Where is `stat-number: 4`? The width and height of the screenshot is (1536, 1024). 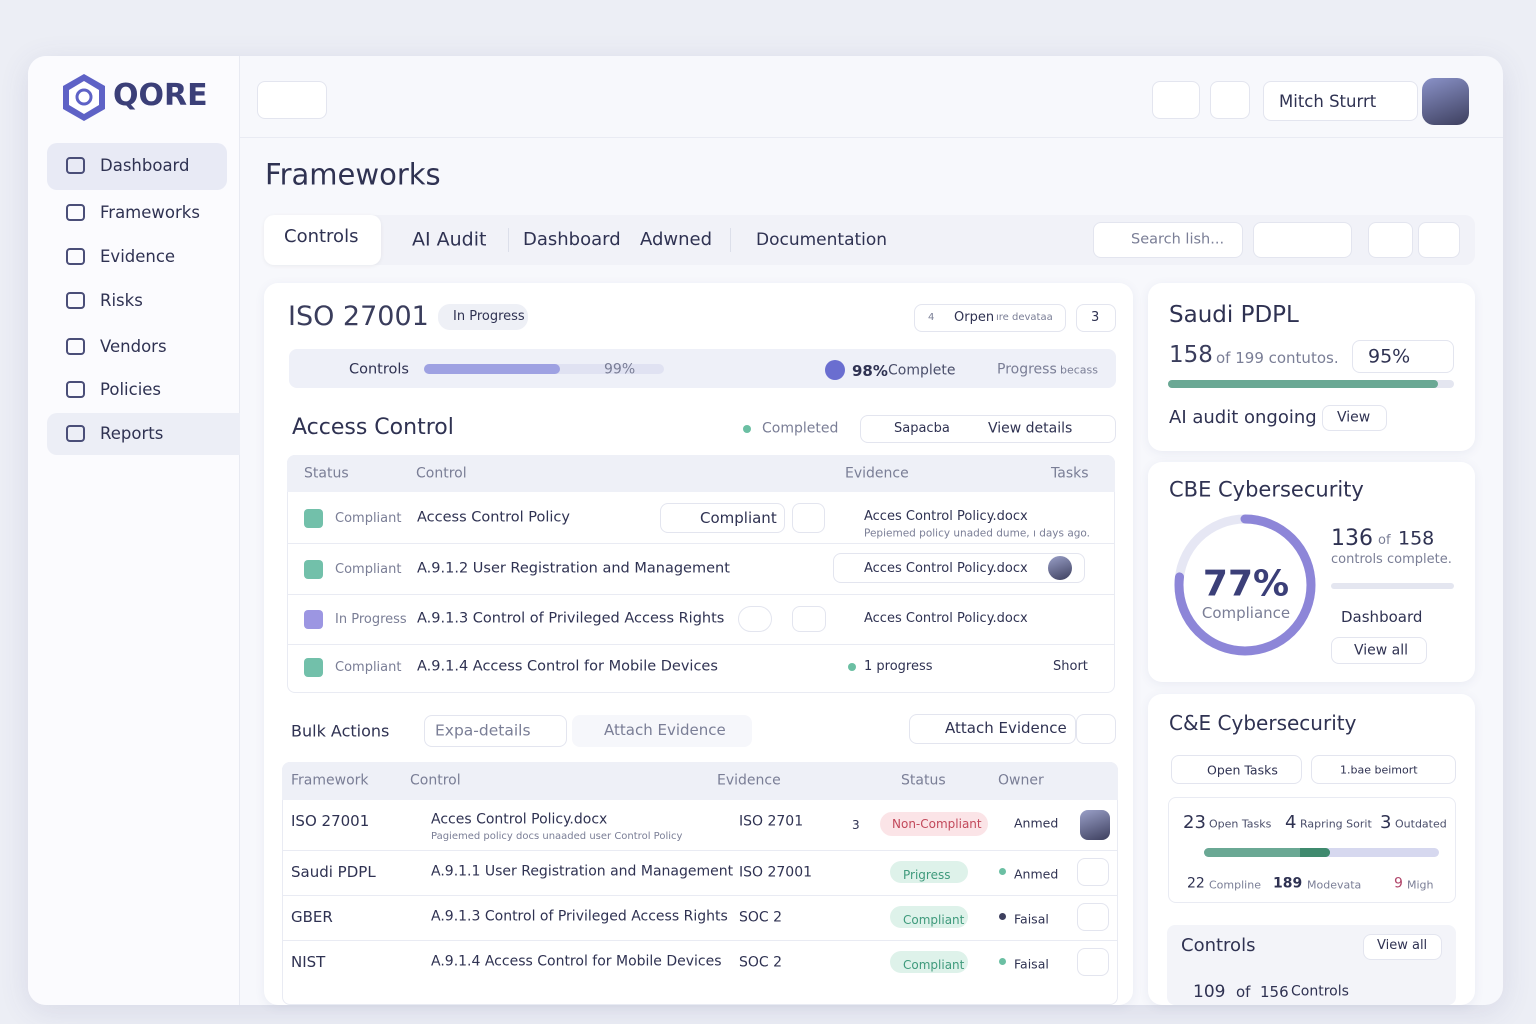 stat-number: 4 is located at coordinates (1291, 823).